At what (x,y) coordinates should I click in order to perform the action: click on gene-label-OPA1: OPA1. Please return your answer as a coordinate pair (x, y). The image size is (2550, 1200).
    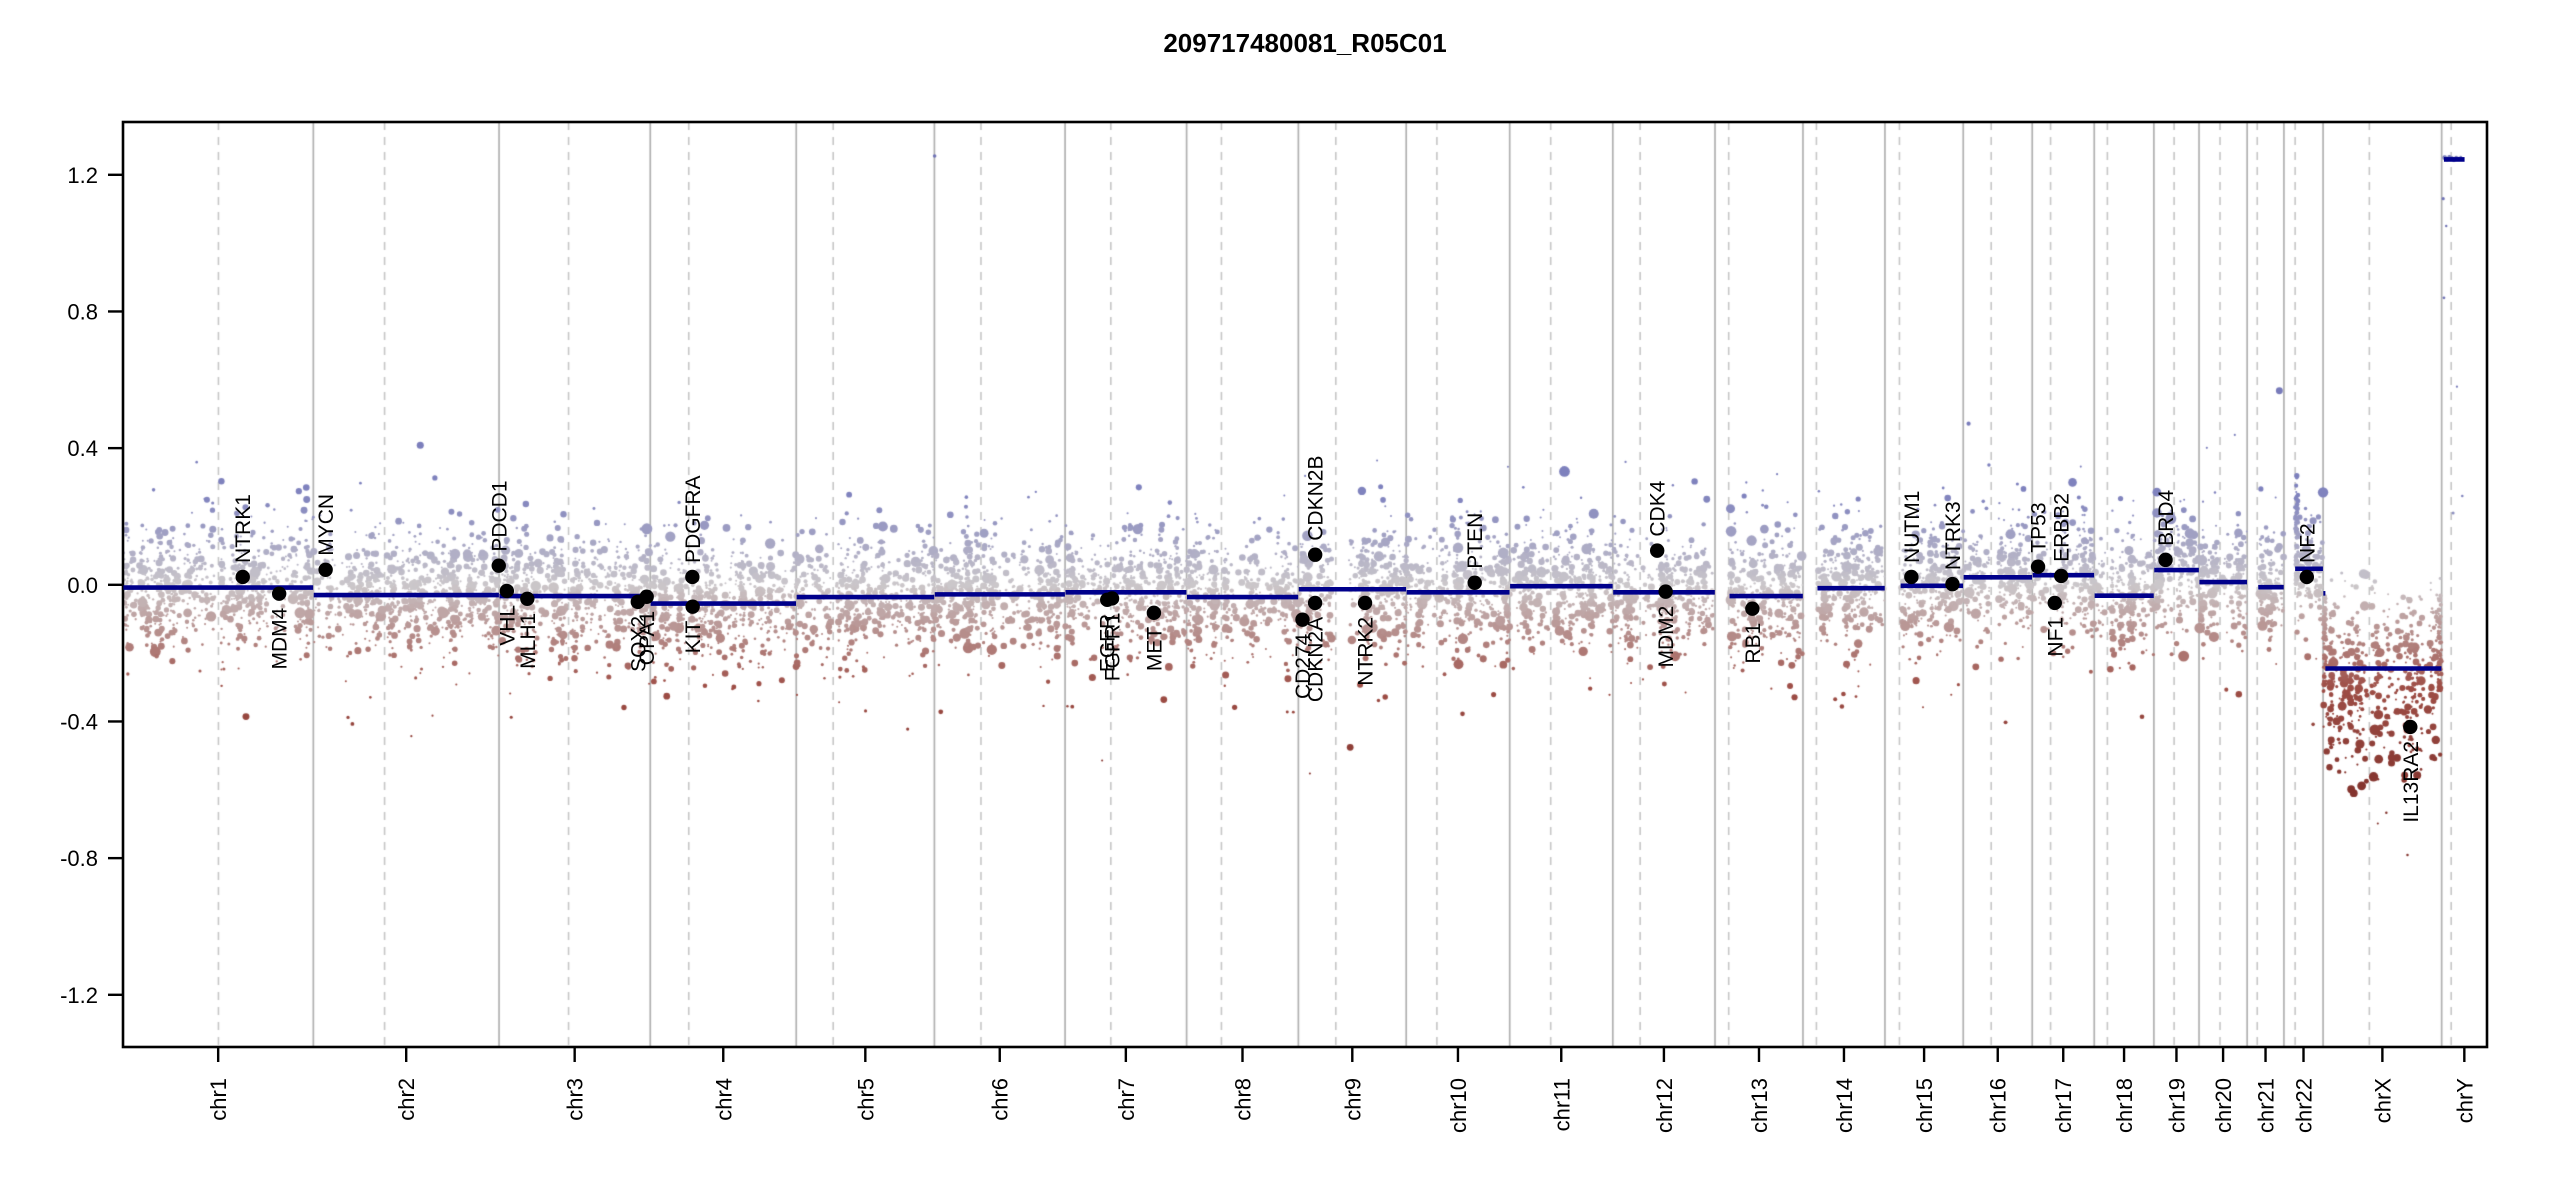
    Looking at the image, I should click on (647, 638).